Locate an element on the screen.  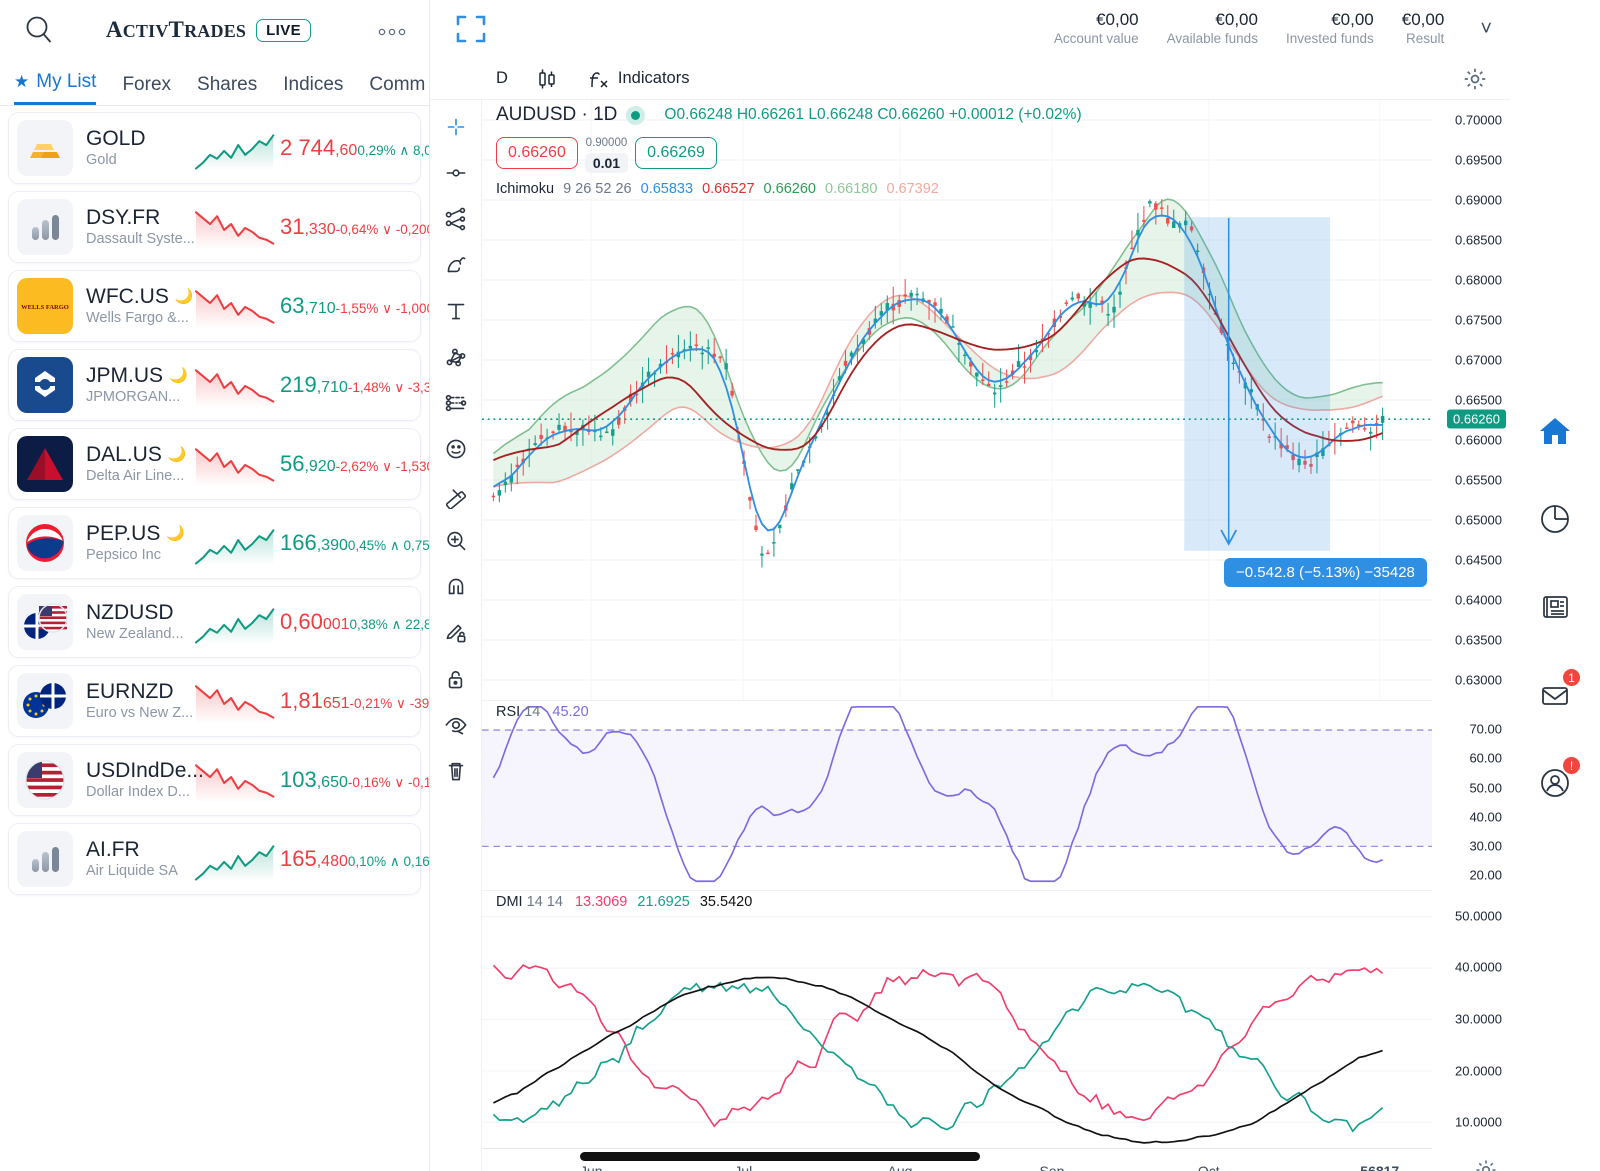
list-item: AI.FR Air Liquide SA 165,4800,10% ∧ 0,160 is located at coordinates (218, 859).